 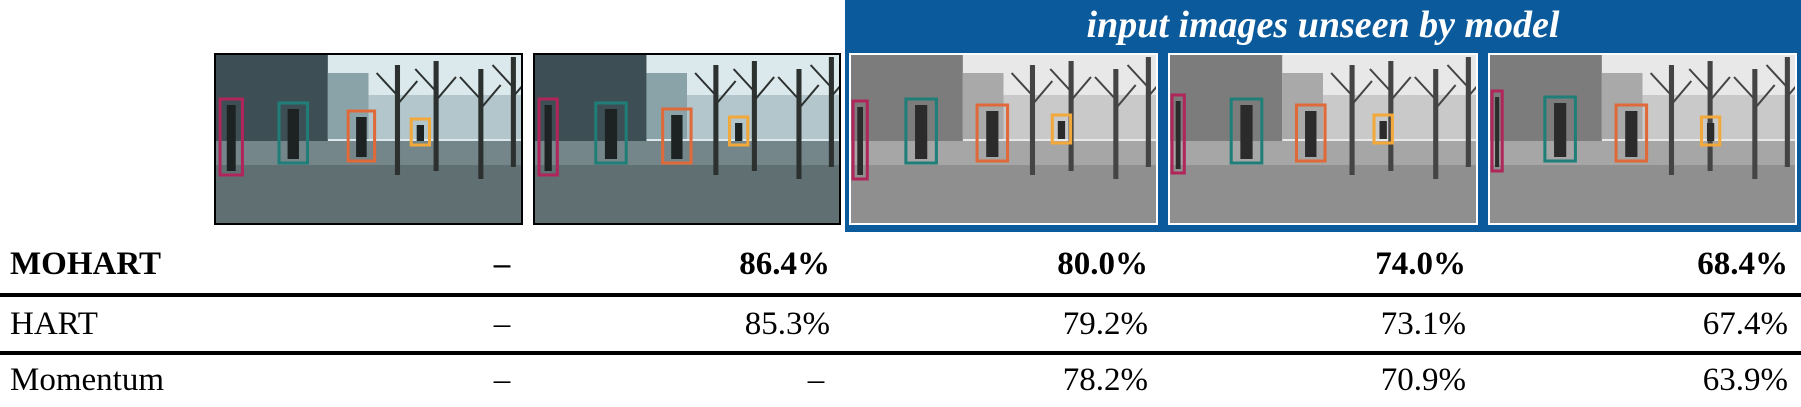 I want to click on row-label-momentum: Momentum, so click(x=87, y=380).